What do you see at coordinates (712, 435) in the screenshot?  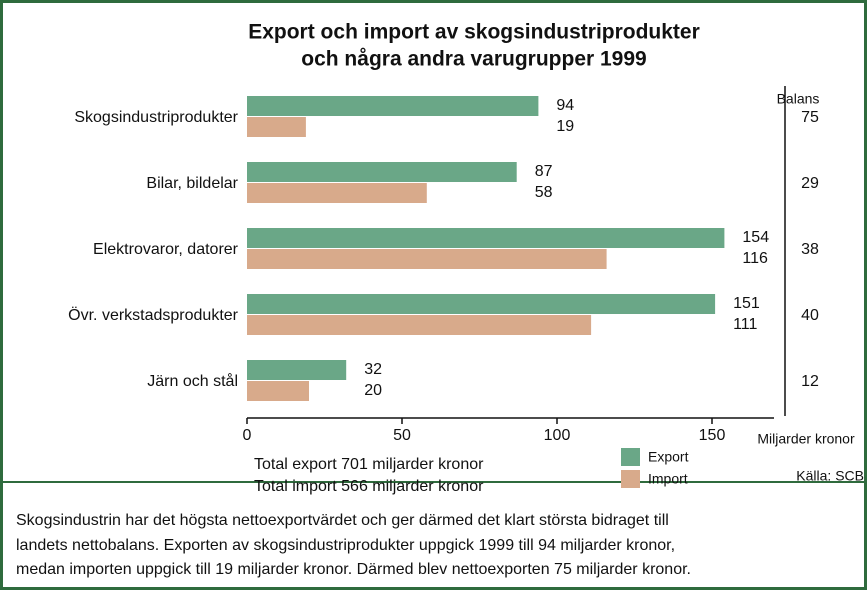 I see `x-tick-label: 150` at bounding box center [712, 435].